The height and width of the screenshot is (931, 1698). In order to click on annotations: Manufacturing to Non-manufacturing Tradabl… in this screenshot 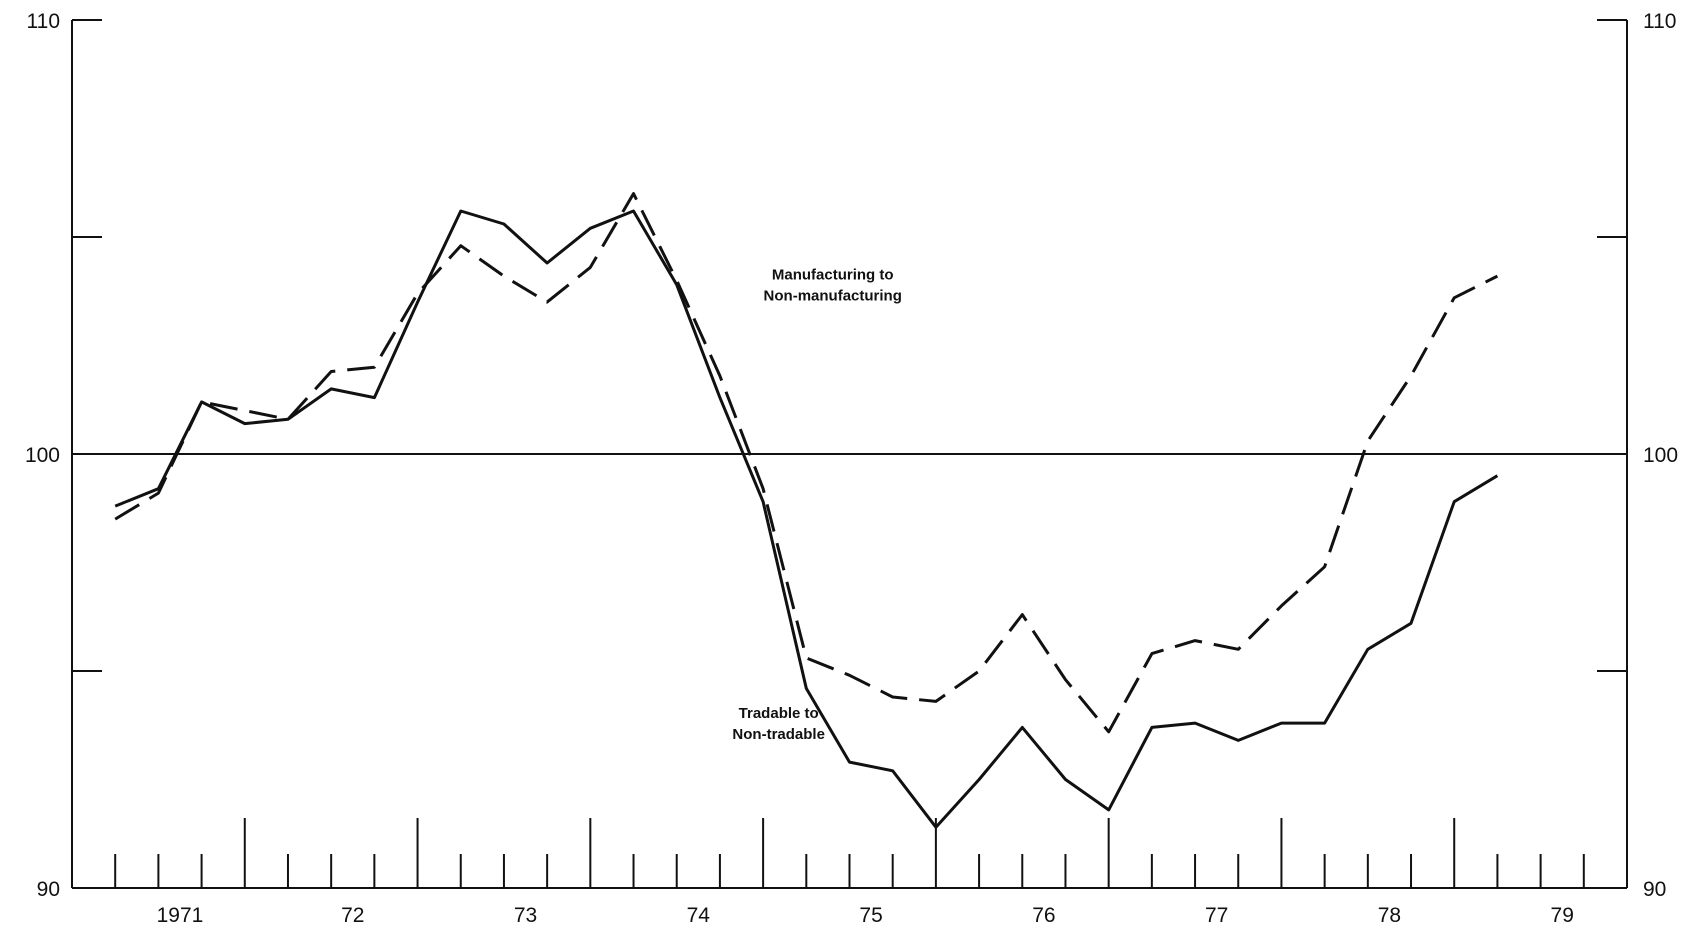, I will do `click(816, 504)`.